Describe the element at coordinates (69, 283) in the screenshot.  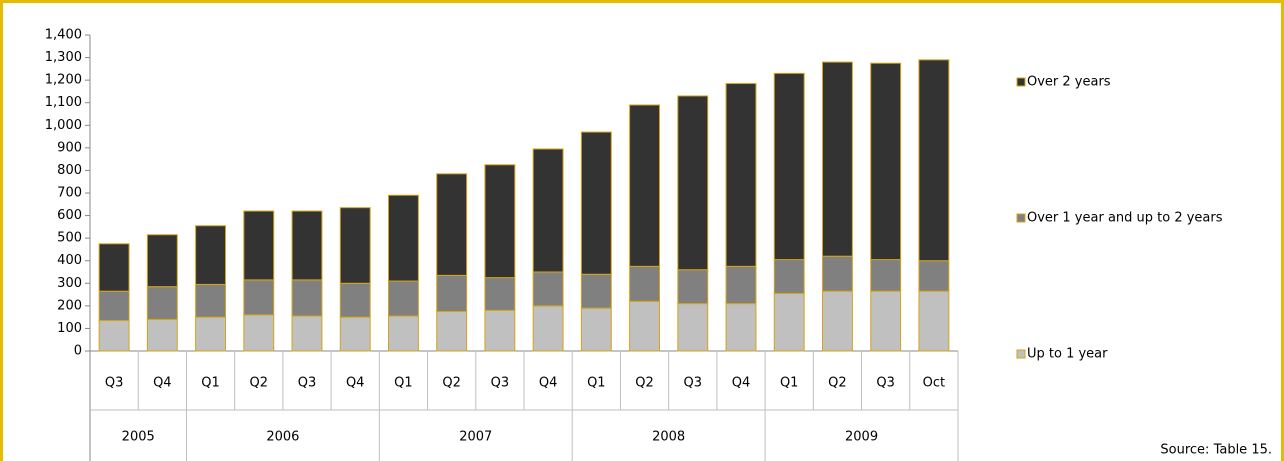
I see `y-tick-label: 300` at that location.